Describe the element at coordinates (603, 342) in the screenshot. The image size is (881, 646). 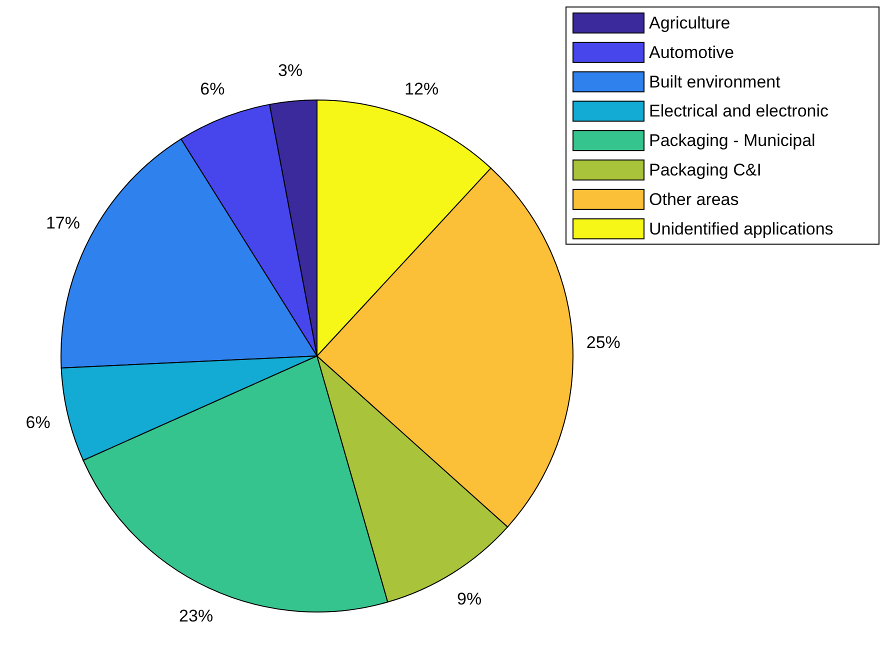
I see `data-label: 25%` at that location.